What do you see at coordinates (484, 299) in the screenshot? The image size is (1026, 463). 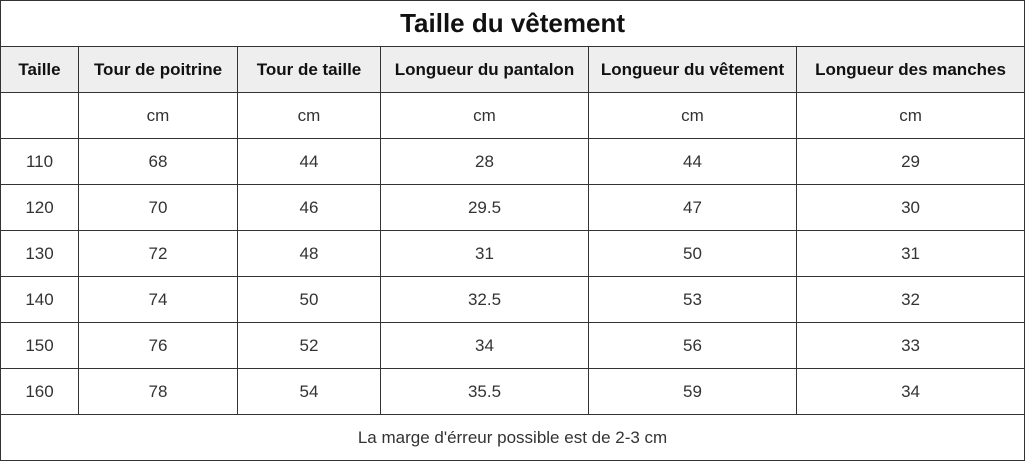 I see `table-cell: 32.5` at bounding box center [484, 299].